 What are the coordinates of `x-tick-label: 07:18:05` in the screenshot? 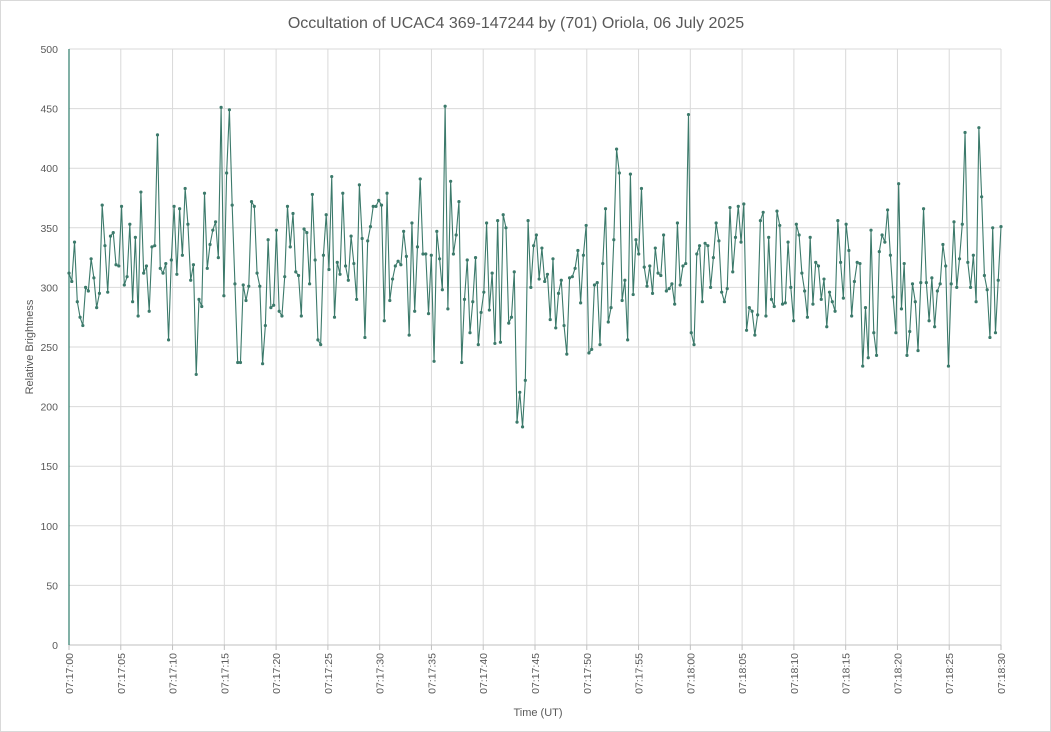 It's located at (743, 673).